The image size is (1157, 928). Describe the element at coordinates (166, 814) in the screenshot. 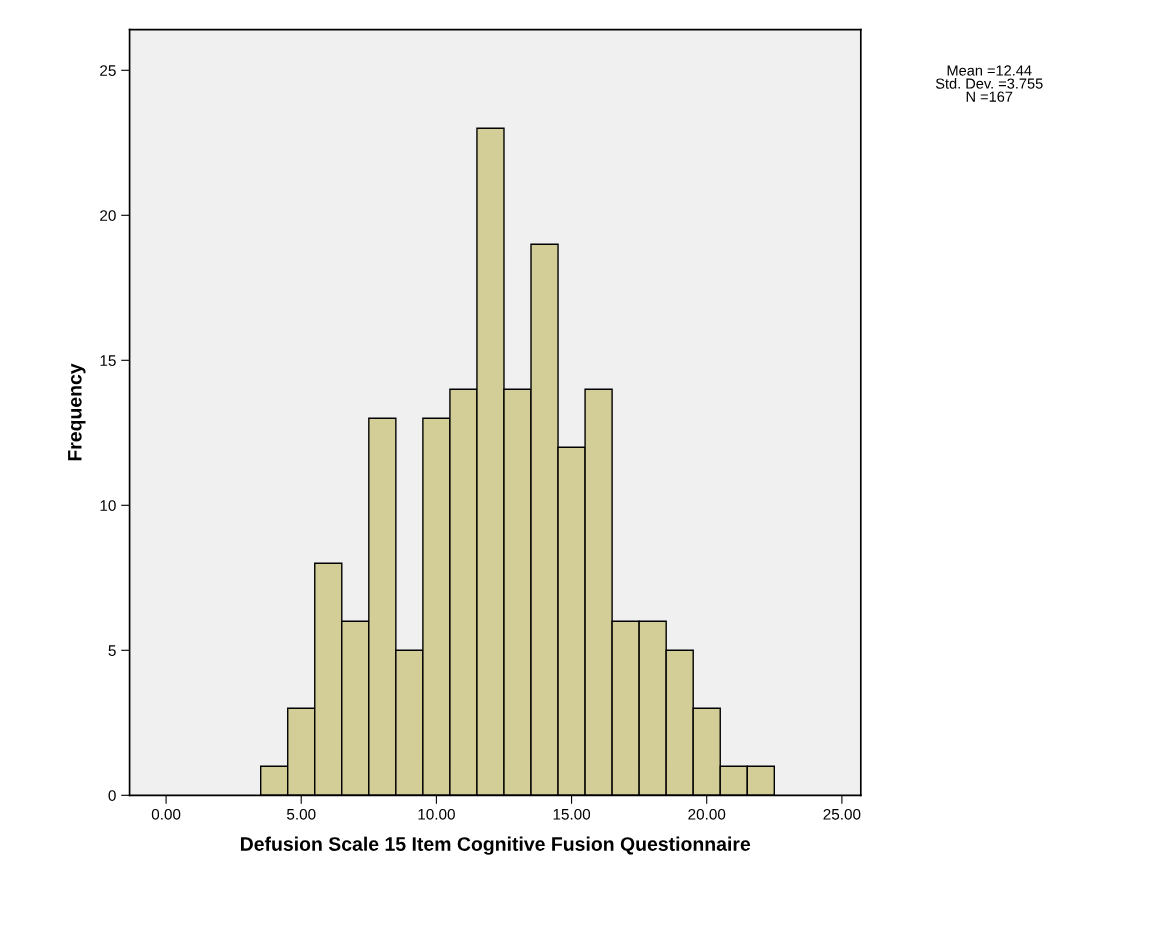

I see `x-tick-label: 0.00` at that location.